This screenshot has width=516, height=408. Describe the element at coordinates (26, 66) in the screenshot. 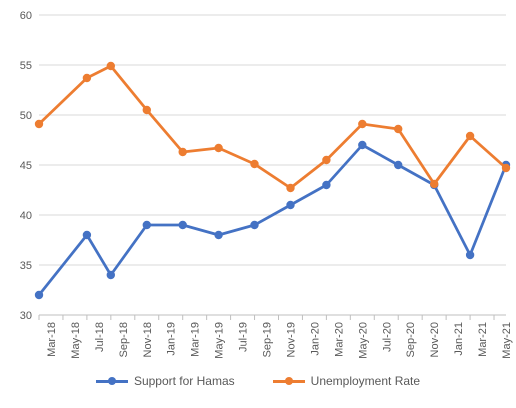

I see `y-tick-label-55: 55` at that location.